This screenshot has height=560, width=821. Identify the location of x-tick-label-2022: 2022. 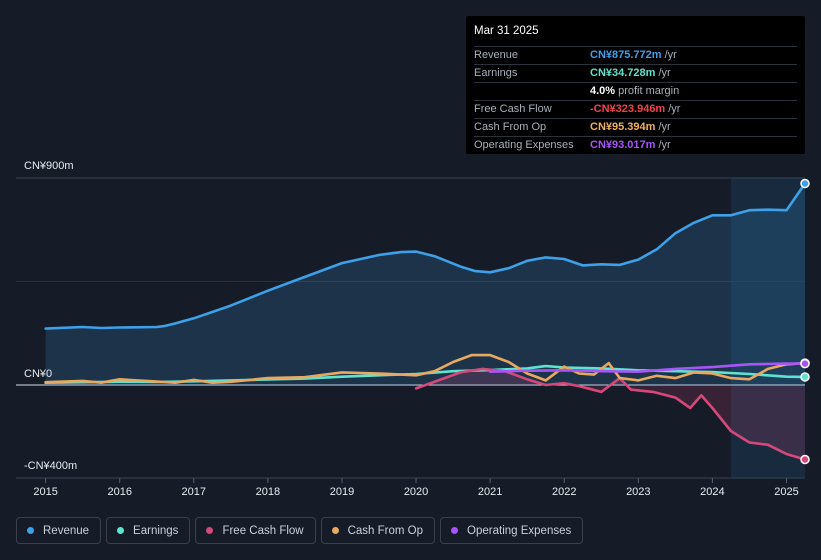
(564, 492).